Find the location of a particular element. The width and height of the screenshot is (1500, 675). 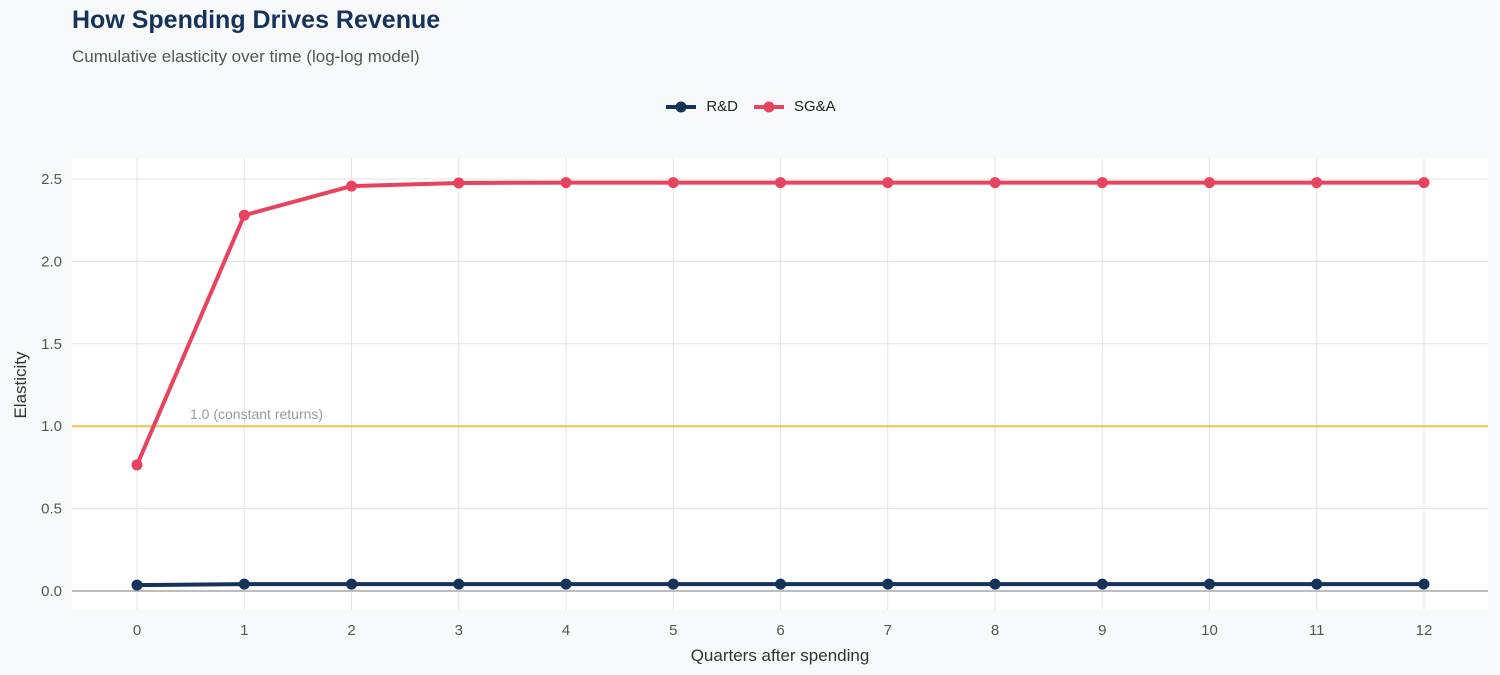

x-axis-title: Quarters after spending is located at coordinates (780, 655).